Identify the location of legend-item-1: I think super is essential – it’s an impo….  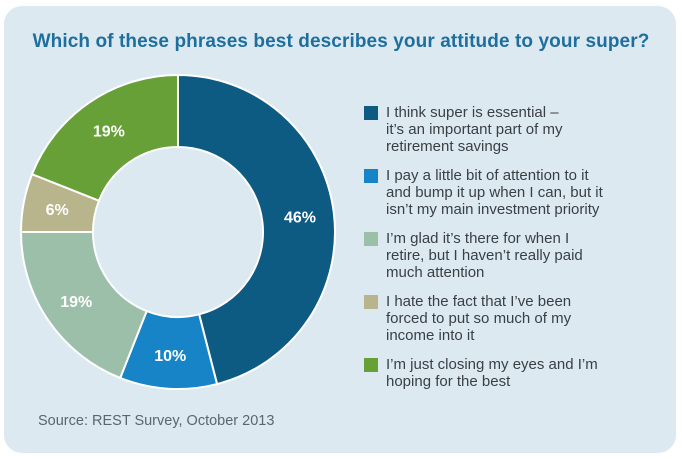
(514, 129).